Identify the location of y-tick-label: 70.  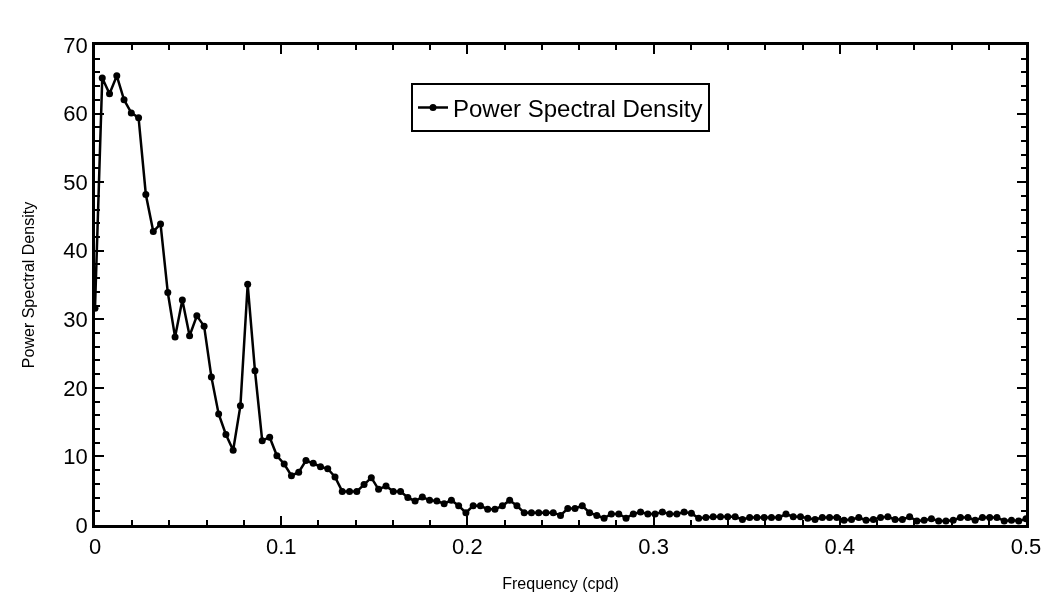
(75, 45).